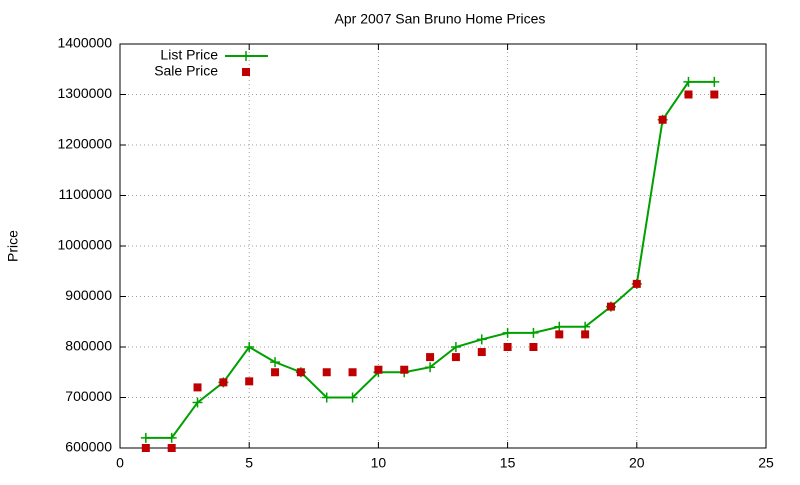 The height and width of the screenshot is (485, 800). I want to click on x-tick-label: 25, so click(766, 463).